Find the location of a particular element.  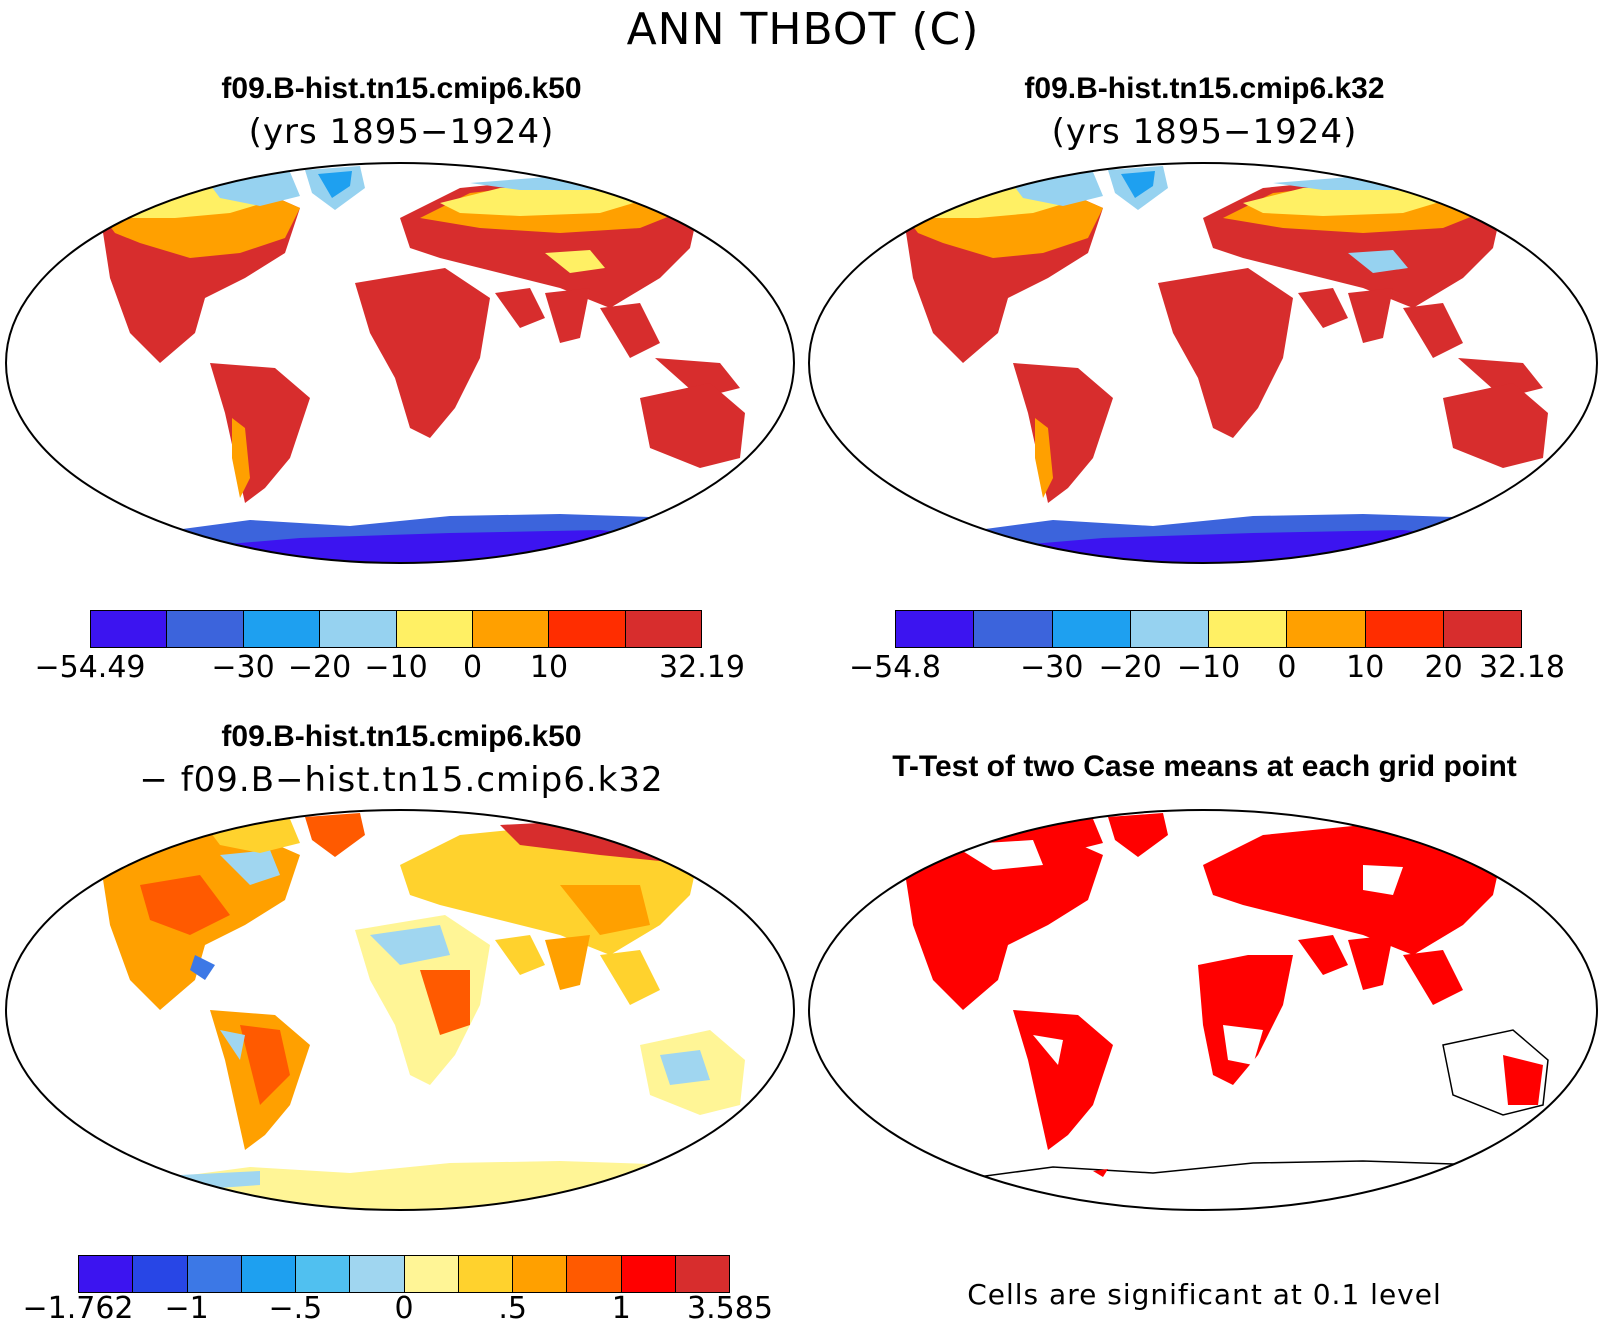

significant-cells is located at coordinates (1223, 981).